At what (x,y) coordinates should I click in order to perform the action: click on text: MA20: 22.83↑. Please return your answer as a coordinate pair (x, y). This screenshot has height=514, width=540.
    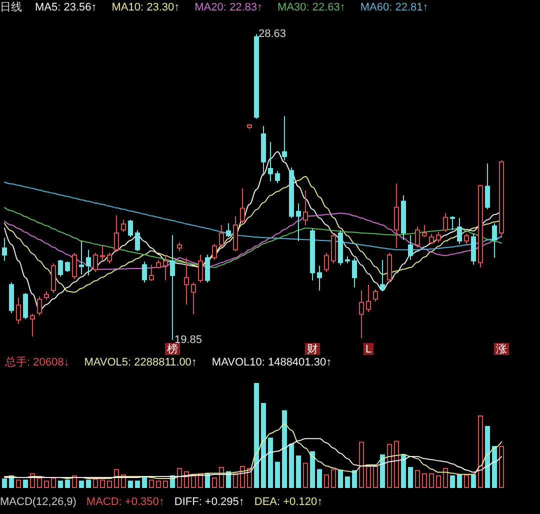
    Looking at the image, I should click on (228, 8).